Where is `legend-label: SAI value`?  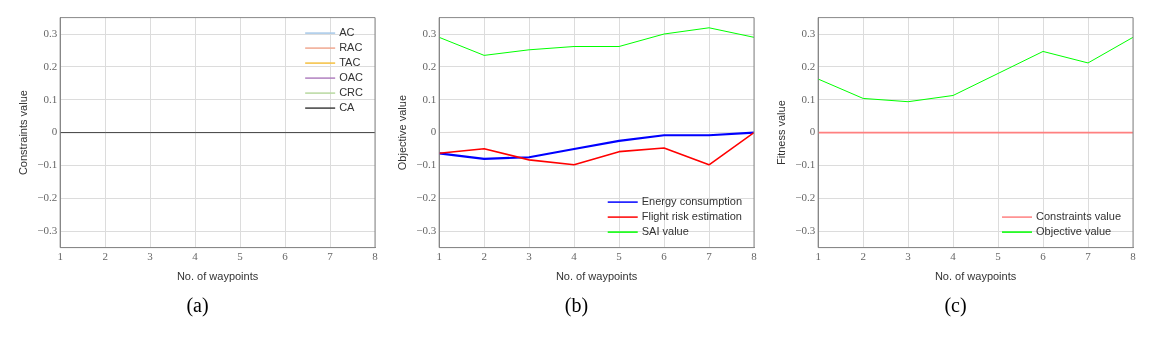 legend-label: SAI value is located at coordinates (665, 231).